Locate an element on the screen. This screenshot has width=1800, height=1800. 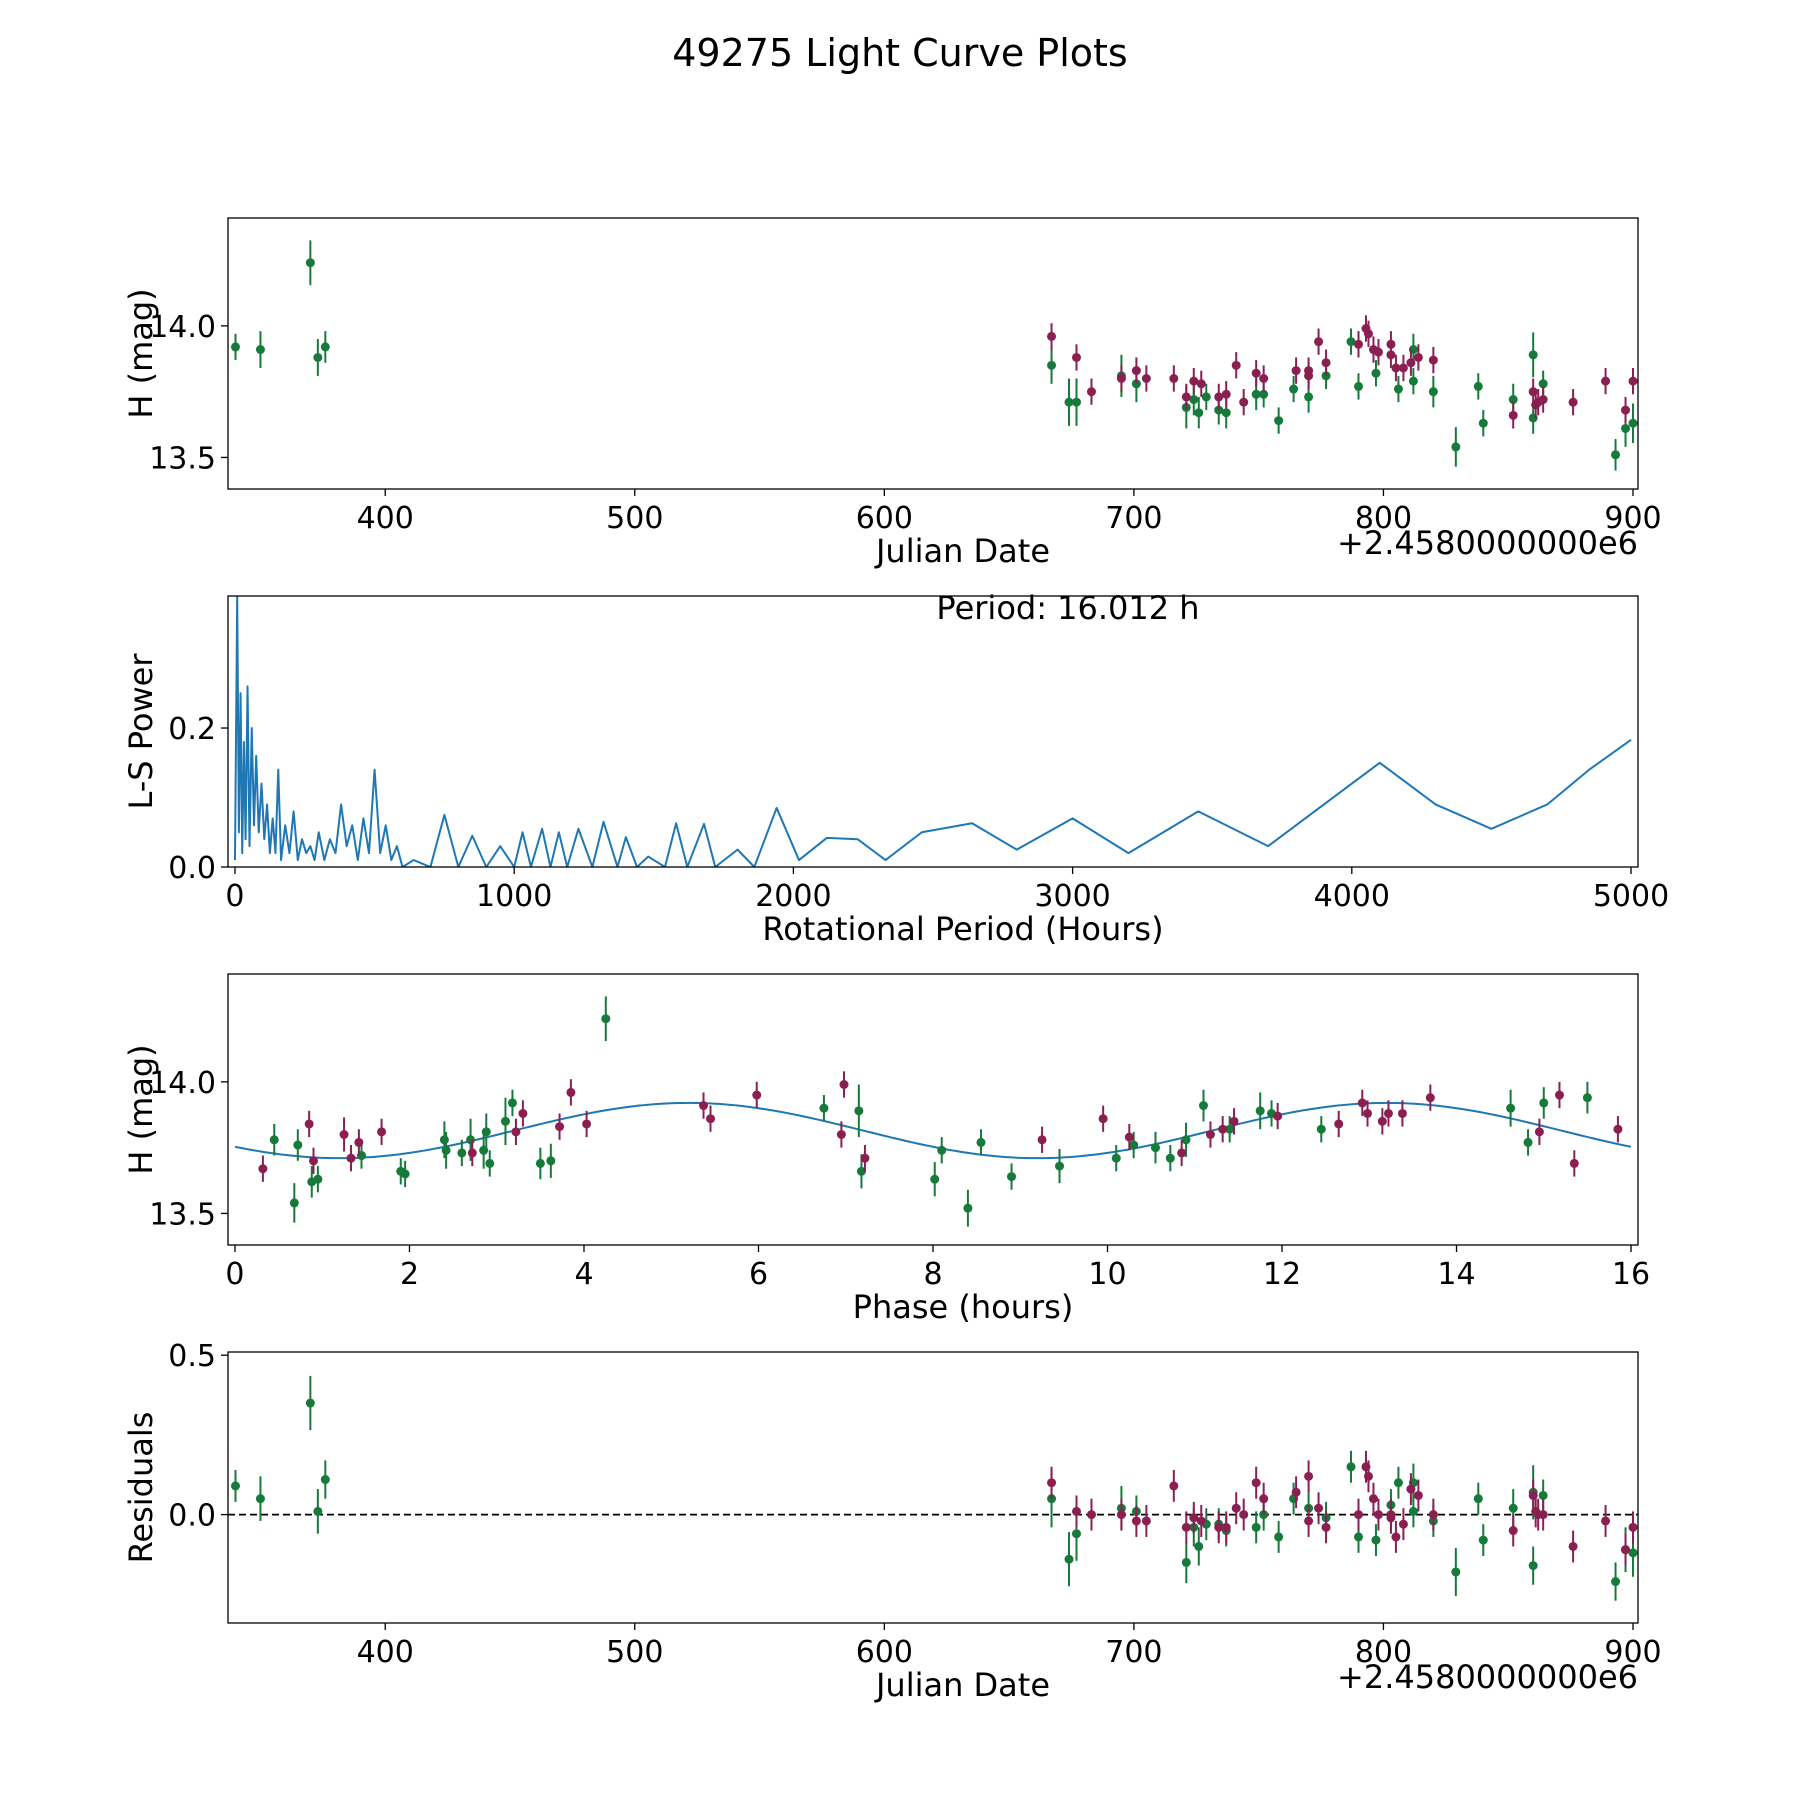
periodogram-line is located at coordinates (932, 731).